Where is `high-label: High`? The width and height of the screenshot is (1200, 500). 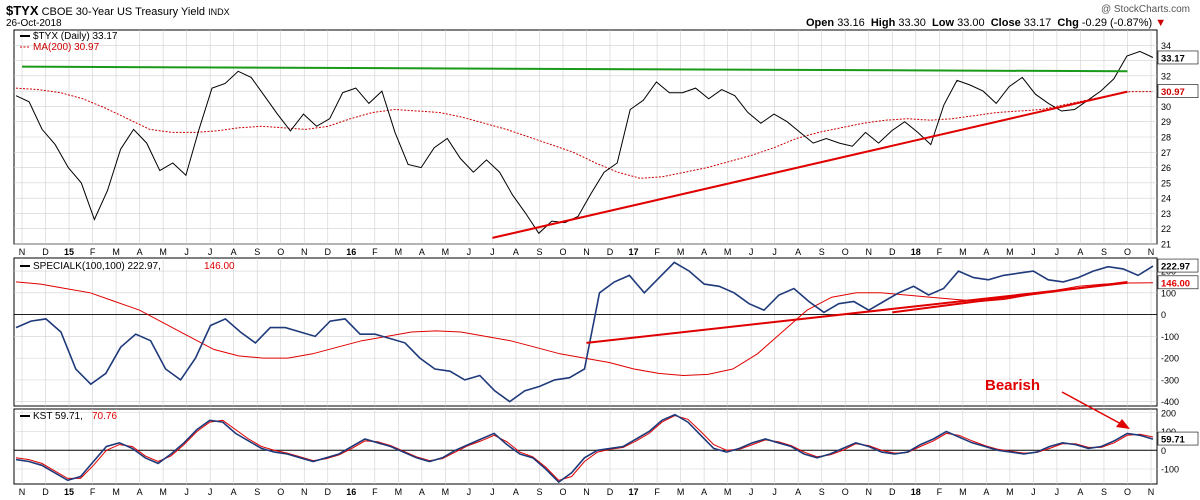
high-label: High is located at coordinates (883, 23).